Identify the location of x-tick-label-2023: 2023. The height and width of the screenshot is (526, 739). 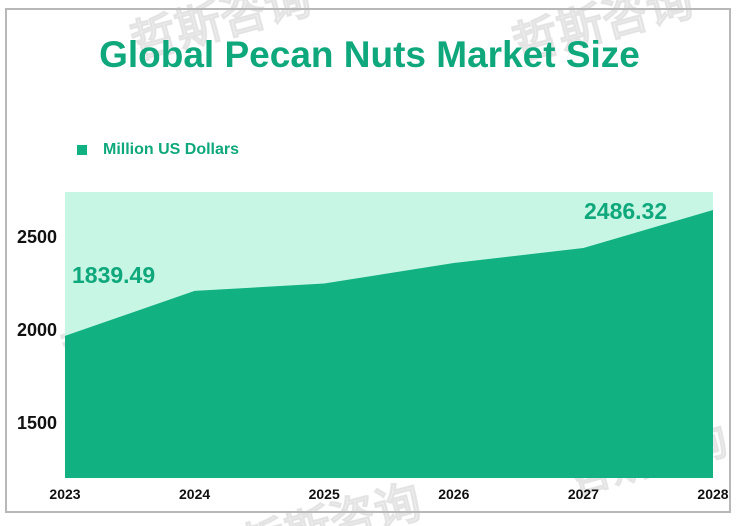
(65, 494).